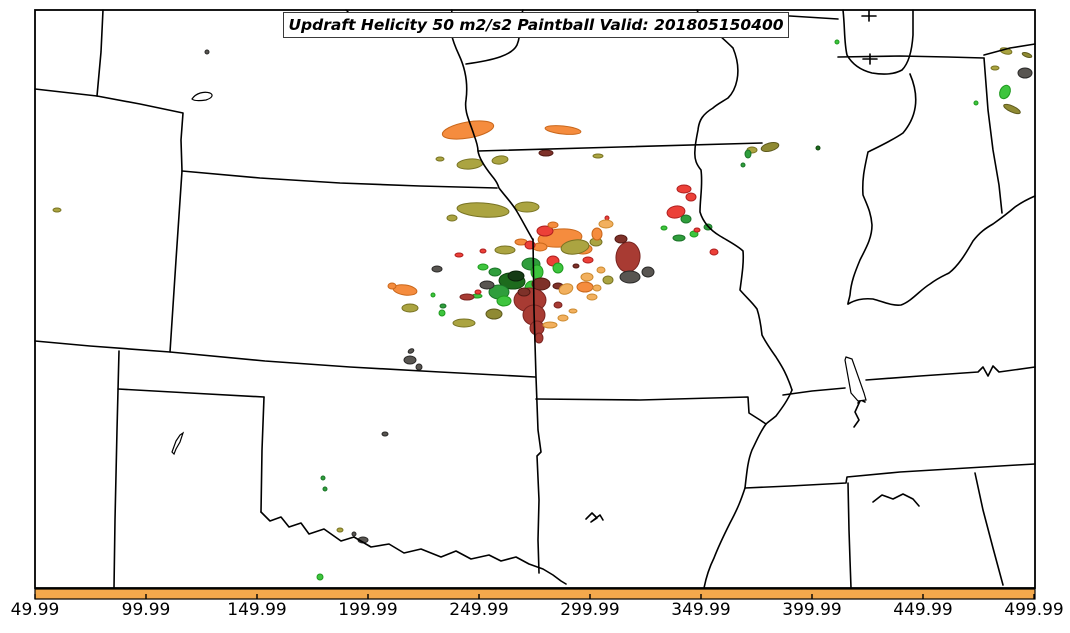 The image size is (1070, 633). I want to click on missouri-iowa-border, so click(620, 147).